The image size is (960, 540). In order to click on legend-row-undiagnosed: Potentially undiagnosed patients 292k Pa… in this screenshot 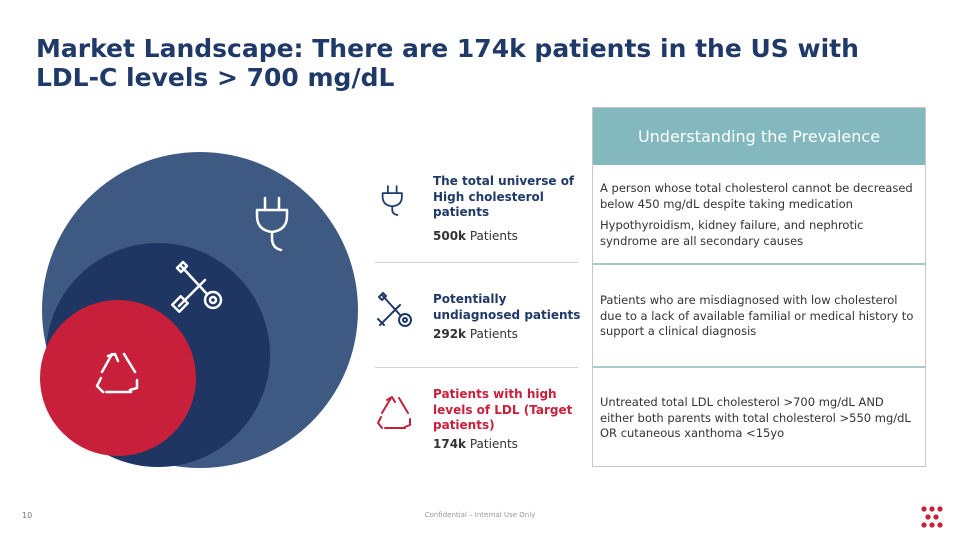, I will do `click(477, 317)`.